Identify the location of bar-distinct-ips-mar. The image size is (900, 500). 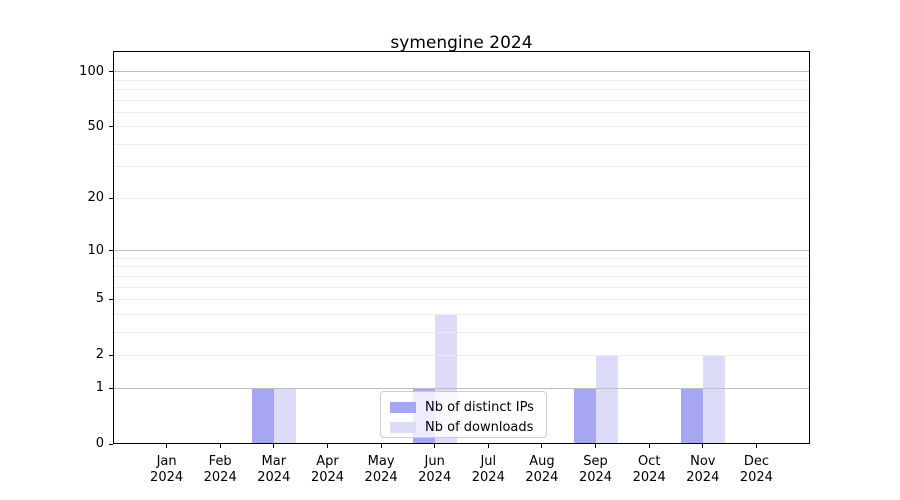
(262, 416).